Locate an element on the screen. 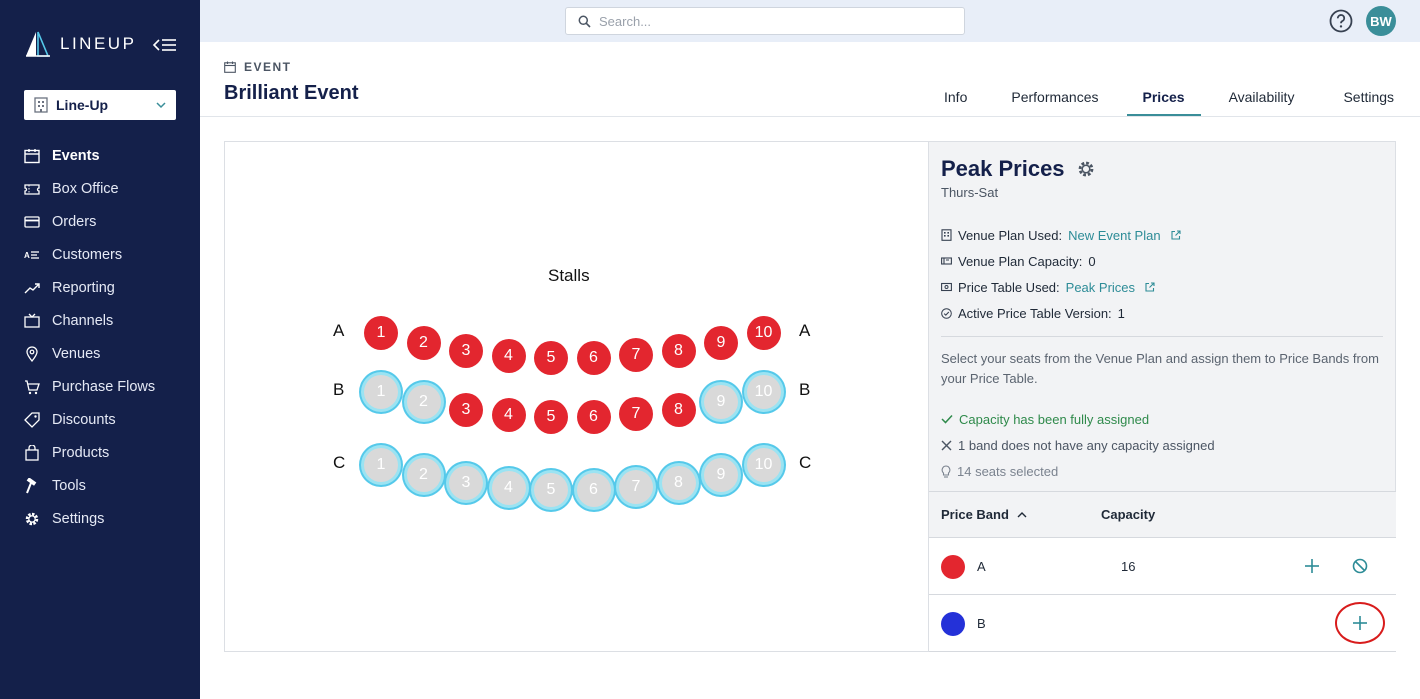 Image resolution: width=1420 pixels, height=699 pixels. search-box is located at coordinates (765, 21).